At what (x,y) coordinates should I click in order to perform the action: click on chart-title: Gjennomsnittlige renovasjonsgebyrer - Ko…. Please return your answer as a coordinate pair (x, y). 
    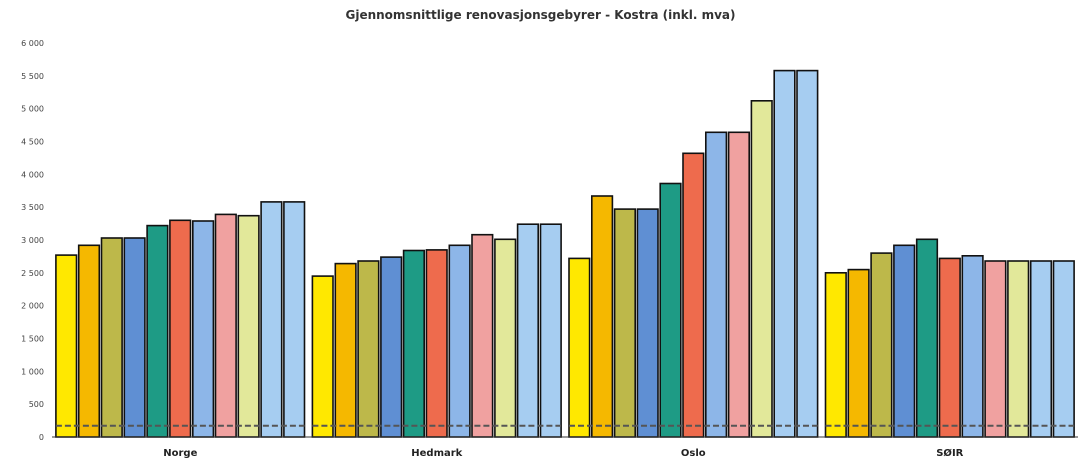
    Looking at the image, I should click on (540, 15).